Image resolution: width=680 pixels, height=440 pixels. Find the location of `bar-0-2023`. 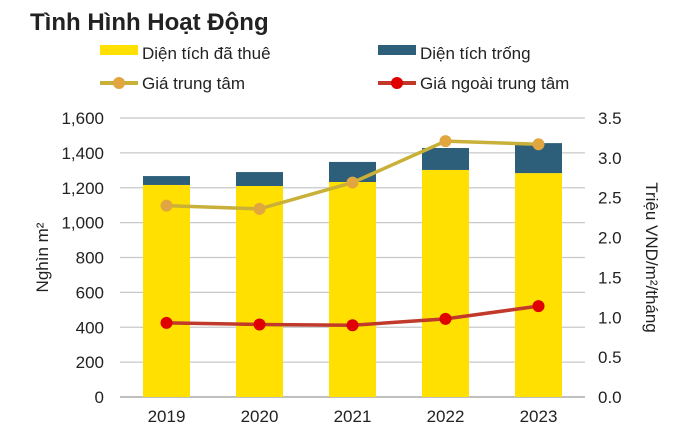

bar-0-2023 is located at coordinates (538, 285).